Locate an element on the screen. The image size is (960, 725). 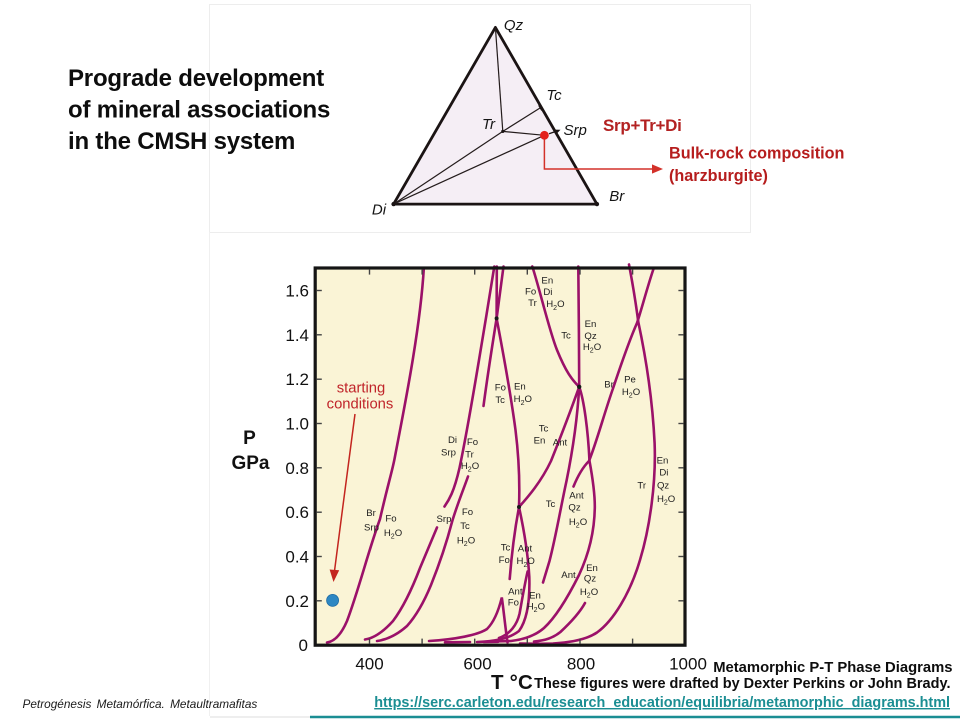
svg-text: 0 is located at coordinates (303, 645).